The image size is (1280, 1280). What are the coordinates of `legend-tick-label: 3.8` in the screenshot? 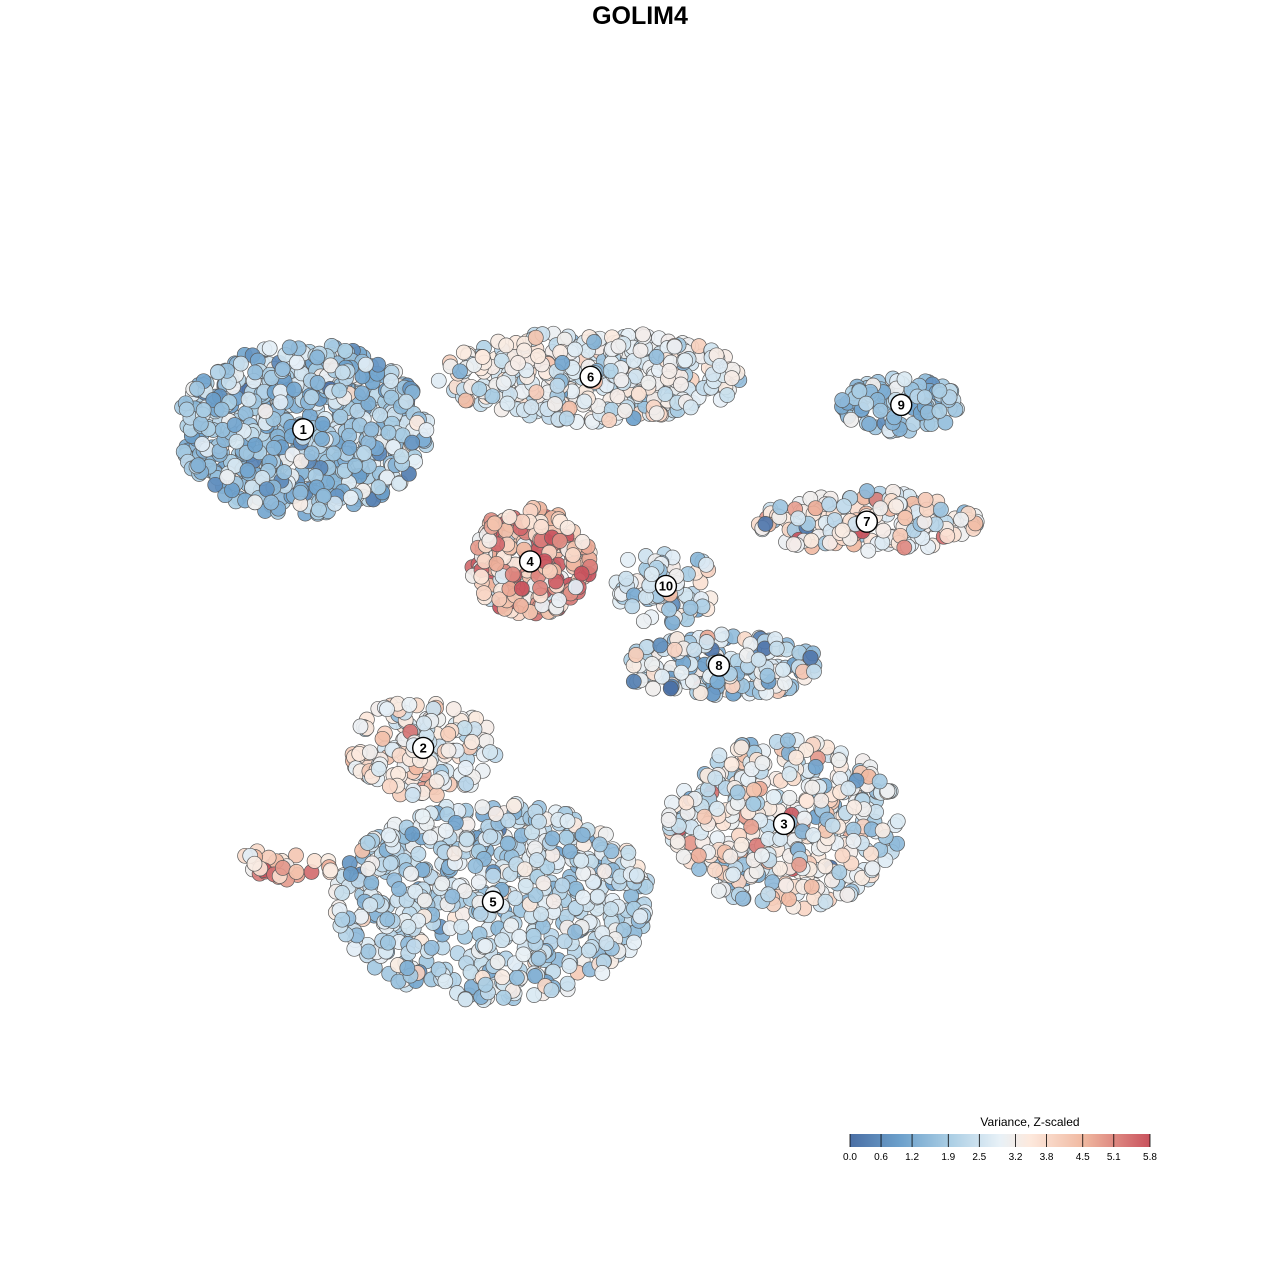 It's located at (1047, 1157).